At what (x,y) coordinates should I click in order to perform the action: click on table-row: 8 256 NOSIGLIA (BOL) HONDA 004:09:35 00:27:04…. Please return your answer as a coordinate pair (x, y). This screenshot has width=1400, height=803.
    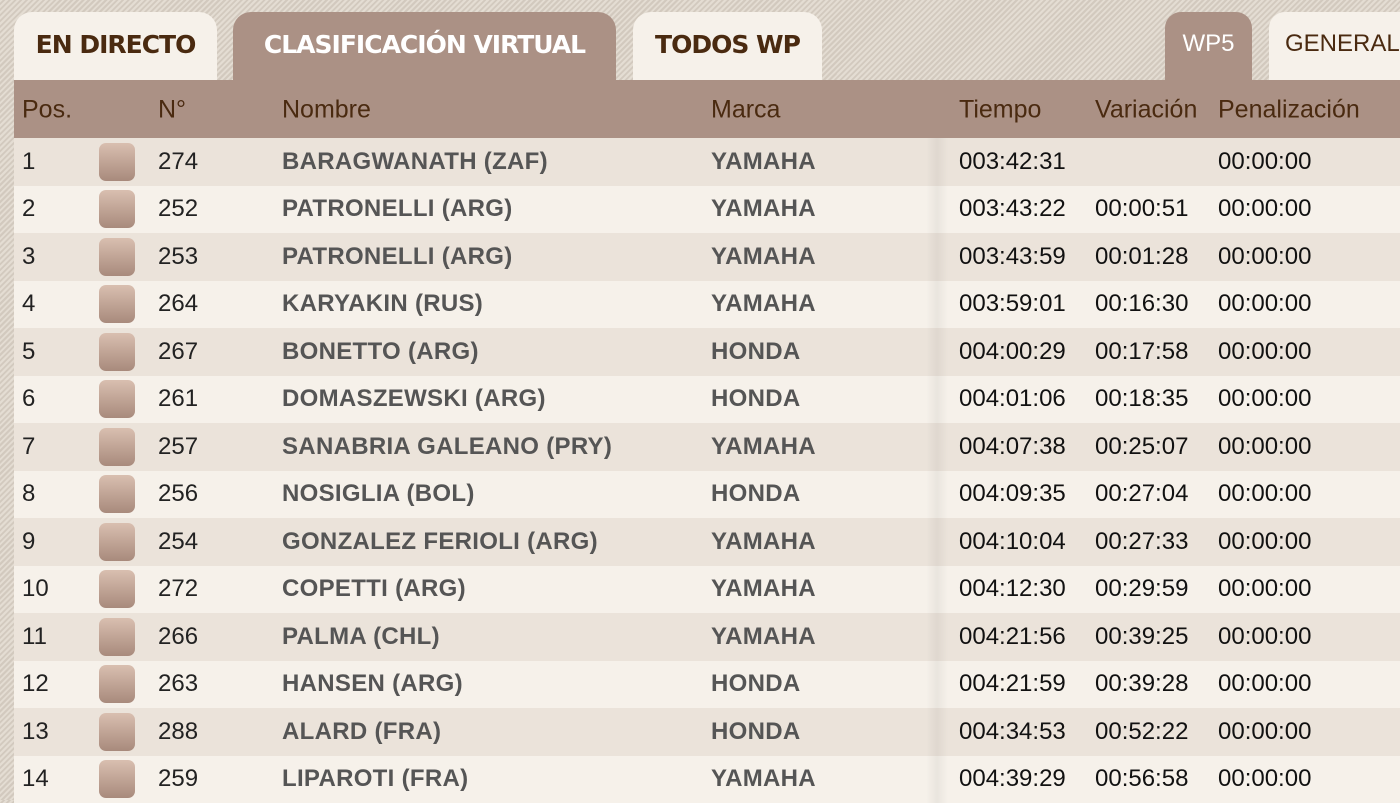
    Looking at the image, I should click on (707, 495).